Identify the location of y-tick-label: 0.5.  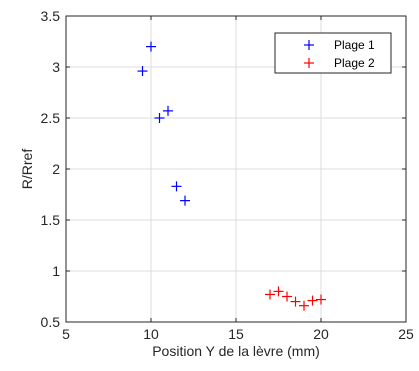
(51, 322).